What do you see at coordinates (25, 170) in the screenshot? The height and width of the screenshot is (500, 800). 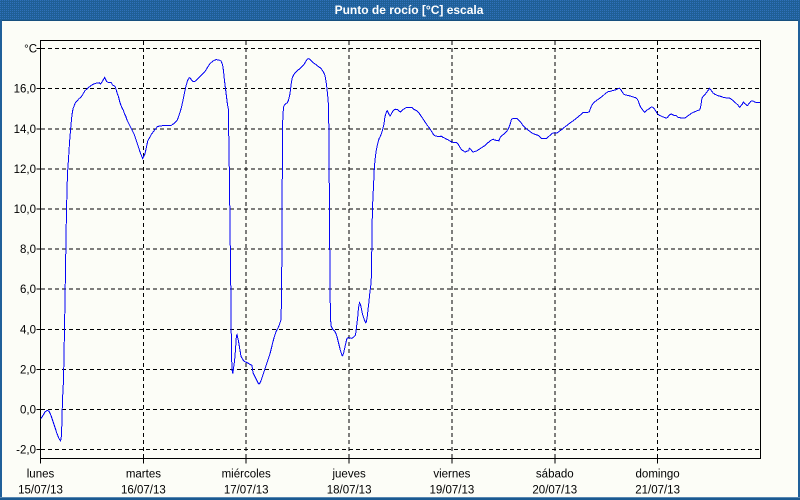 I see `svg-text: 12,0` at bounding box center [25, 170].